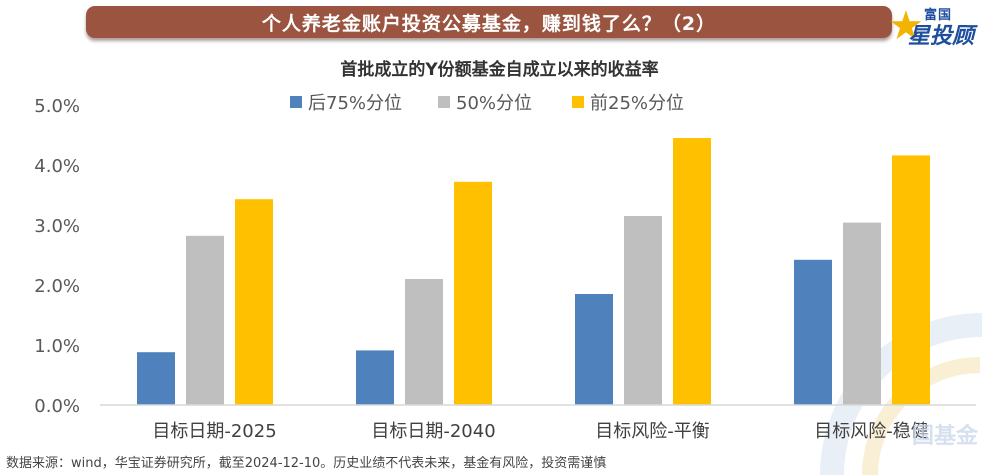  I want to click on page-title: 个人养老金账户投资公募基金，赚到钱了么？（2）, so click(489, 22).